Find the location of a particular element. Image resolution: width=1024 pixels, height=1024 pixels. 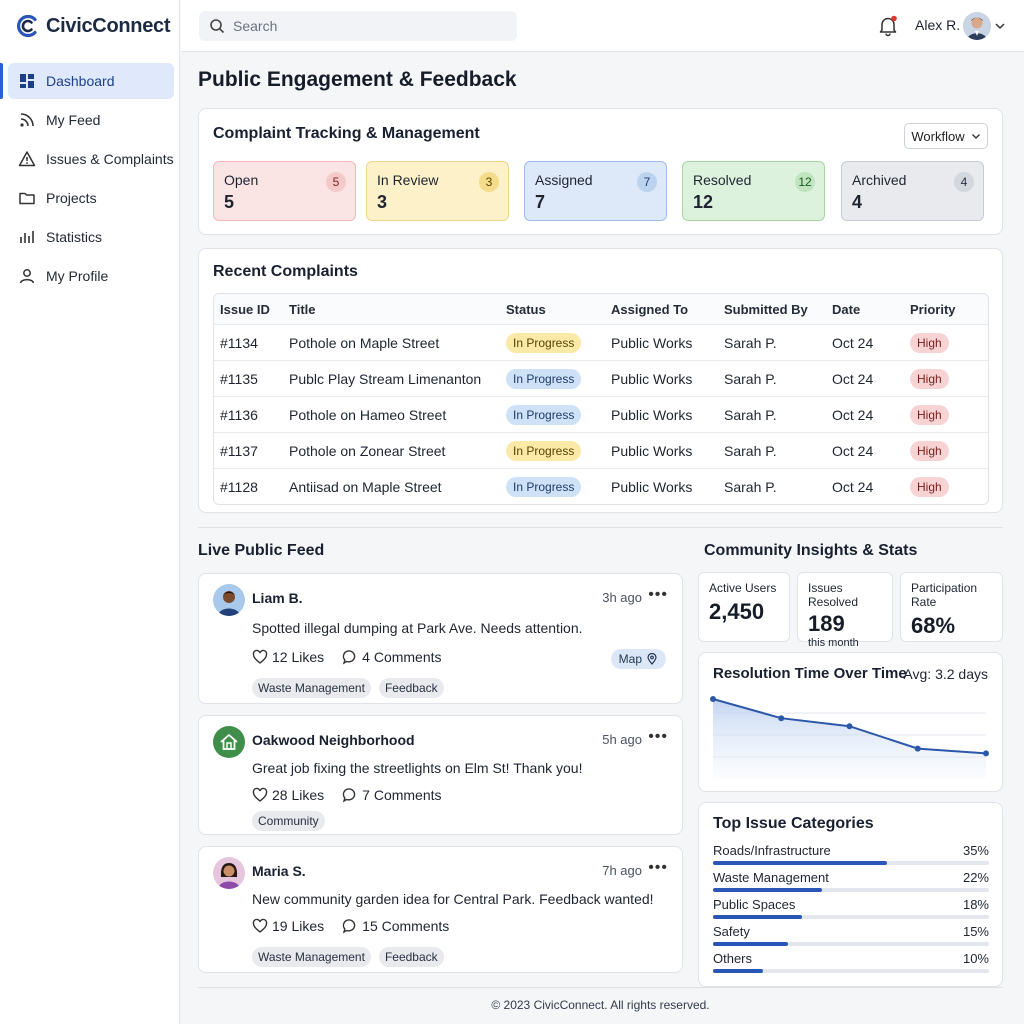

map-button: Map is located at coordinates (638, 659).